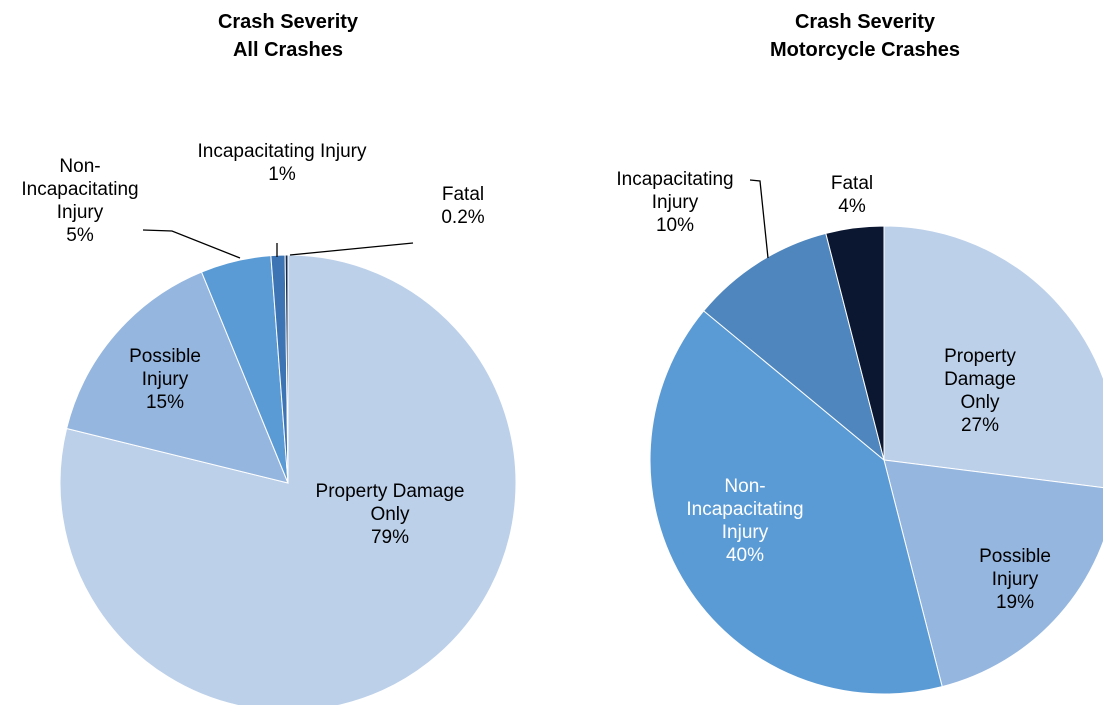 The height and width of the screenshot is (705, 1103). I want to click on chart-title-block: Crash Severity All Crashes, so click(288, 36).